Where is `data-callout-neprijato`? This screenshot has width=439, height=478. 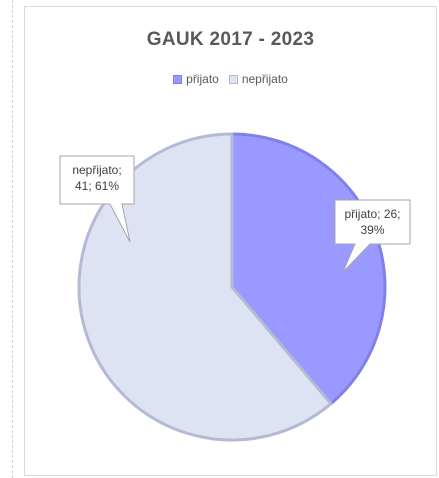 data-callout-neprijato is located at coordinates (97, 199).